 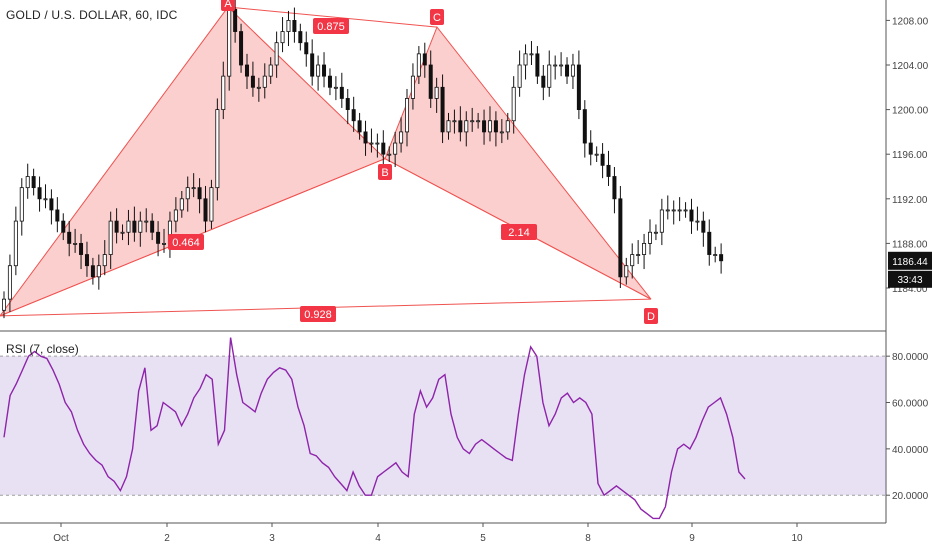 I want to click on pattern-point-label: C, so click(x=437, y=18).